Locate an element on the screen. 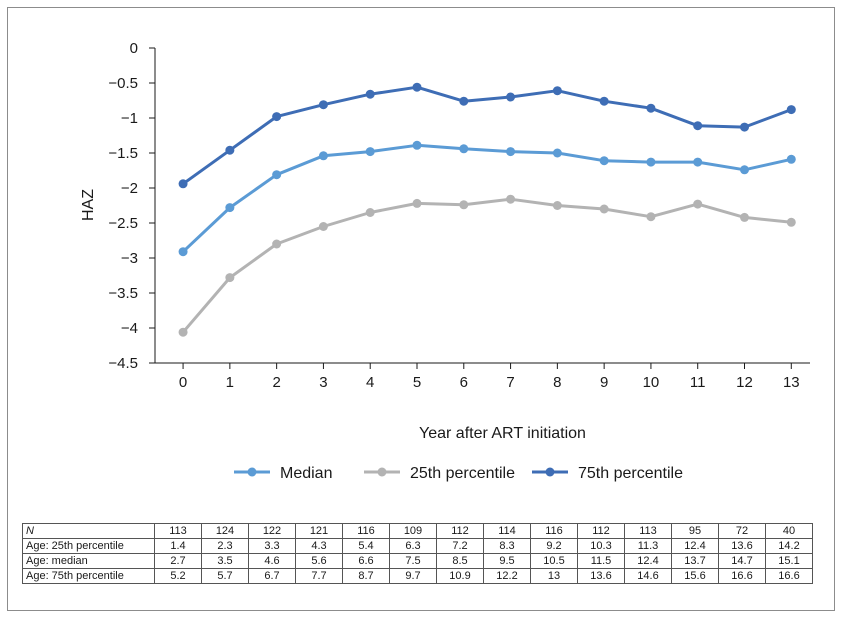 Image resolution: width=843 pixels, height=621 pixels. table-cell: 10.3 is located at coordinates (601, 546).